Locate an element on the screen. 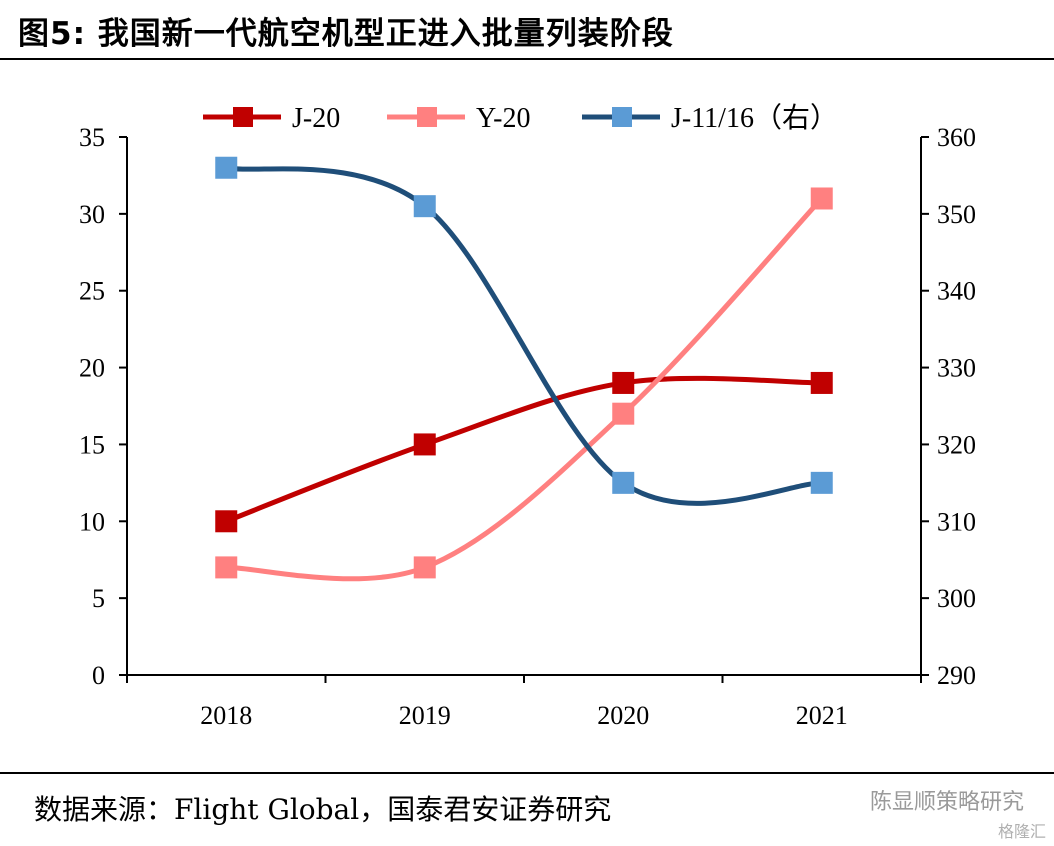  left-tick-label: 35 is located at coordinates (92, 137).